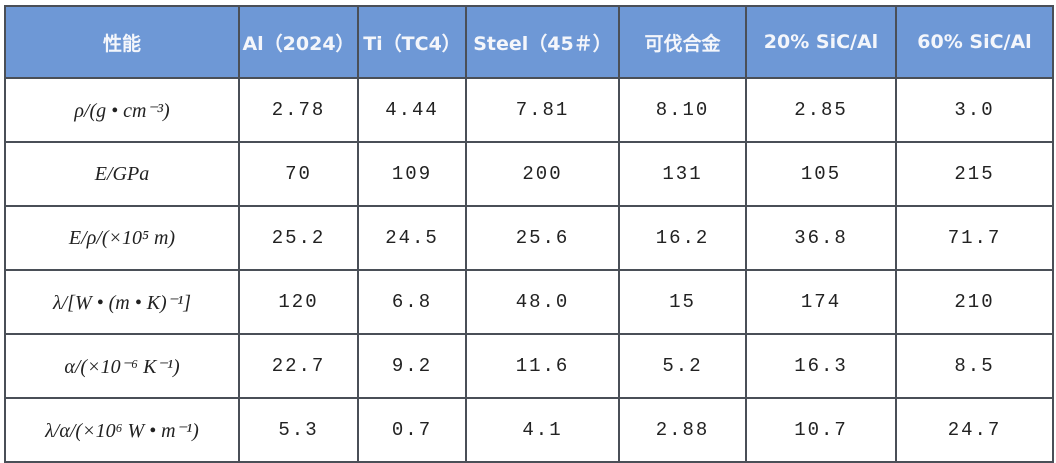 This screenshot has height=463, width=1056. What do you see at coordinates (122, 238) in the screenshot?
I see `row-label: E/ρ/(×10⁵ m)` at bounding box center [122, 238].